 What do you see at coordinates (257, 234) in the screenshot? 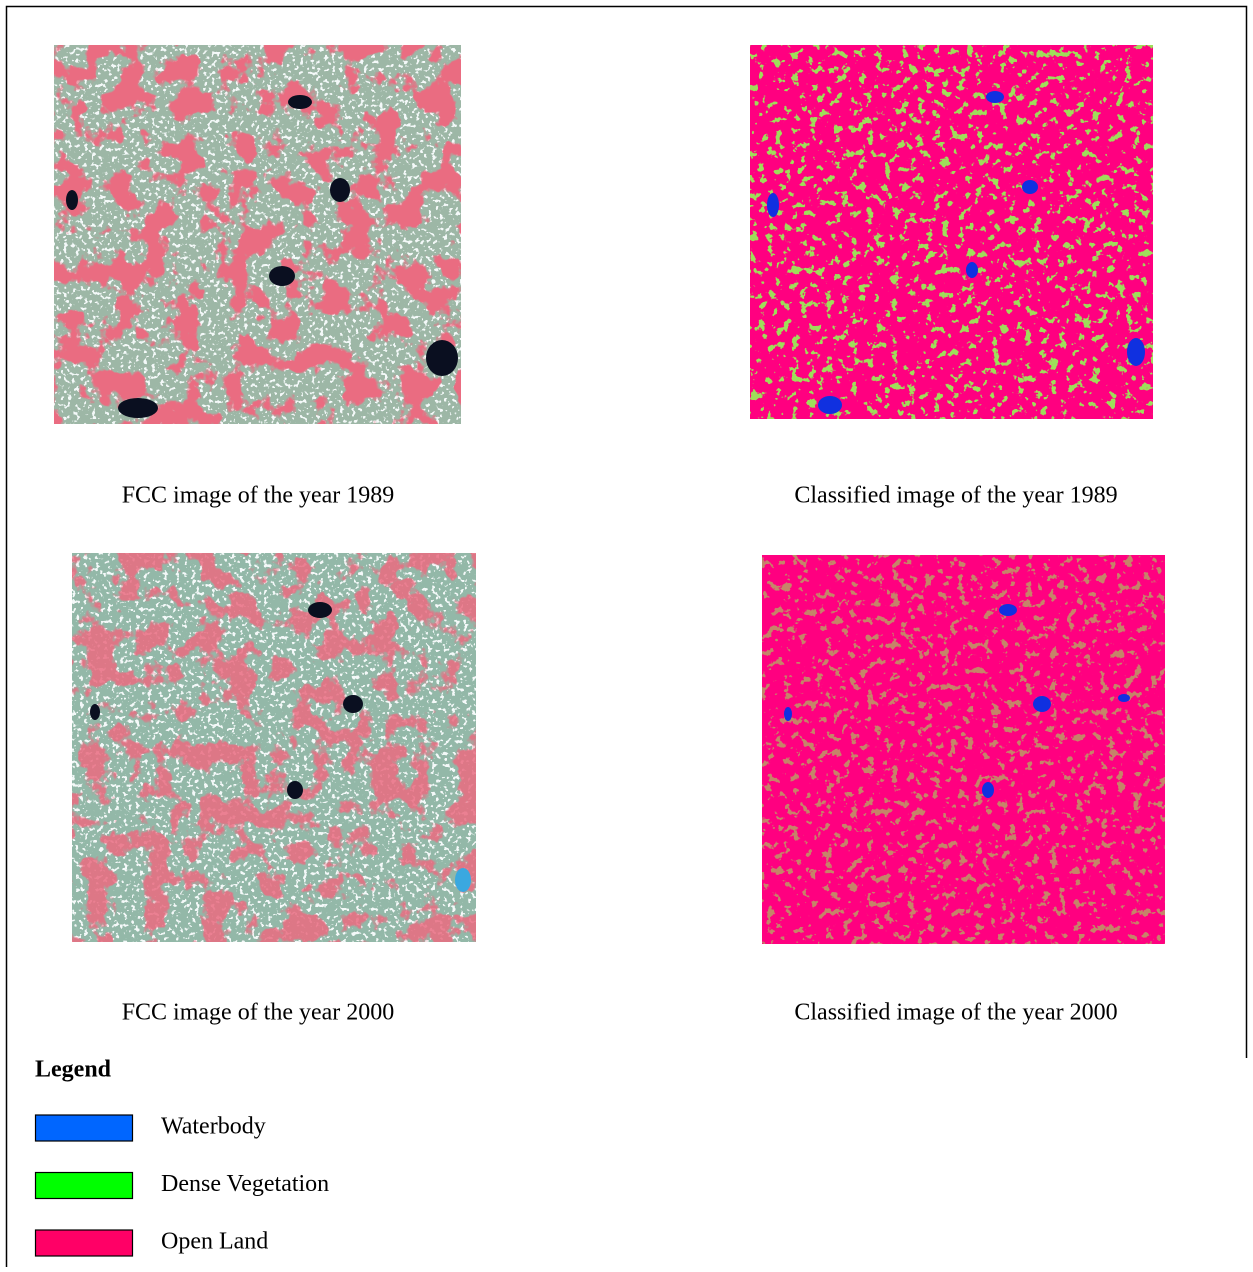
I see `fcc-image-1989` at bounding box center [257, 234].